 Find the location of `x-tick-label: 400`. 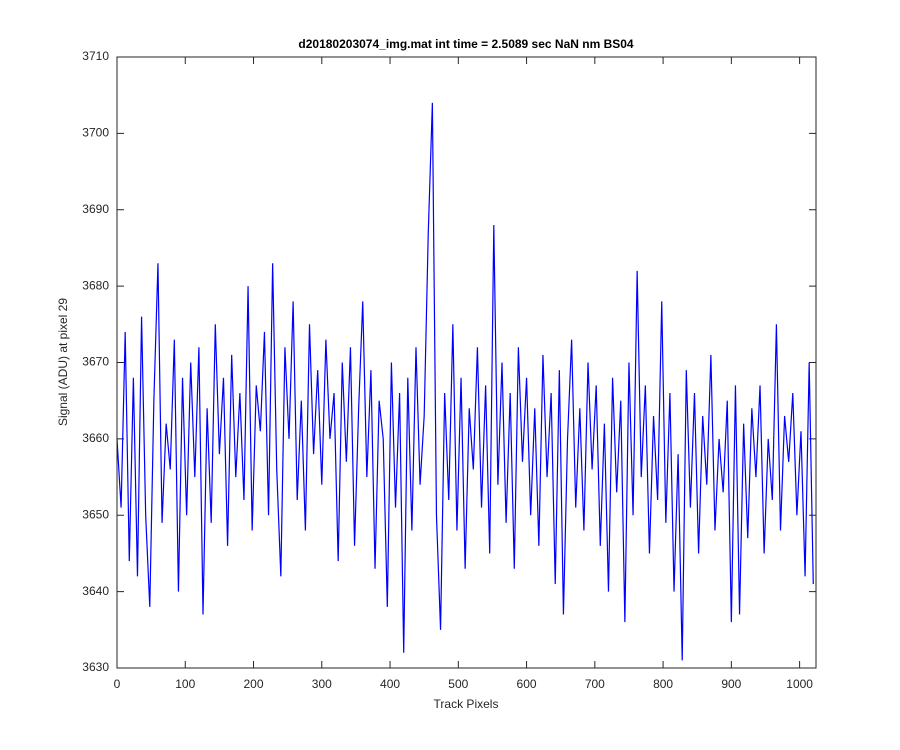

x-tick-label: 400 is located at coordinates (390, 684).